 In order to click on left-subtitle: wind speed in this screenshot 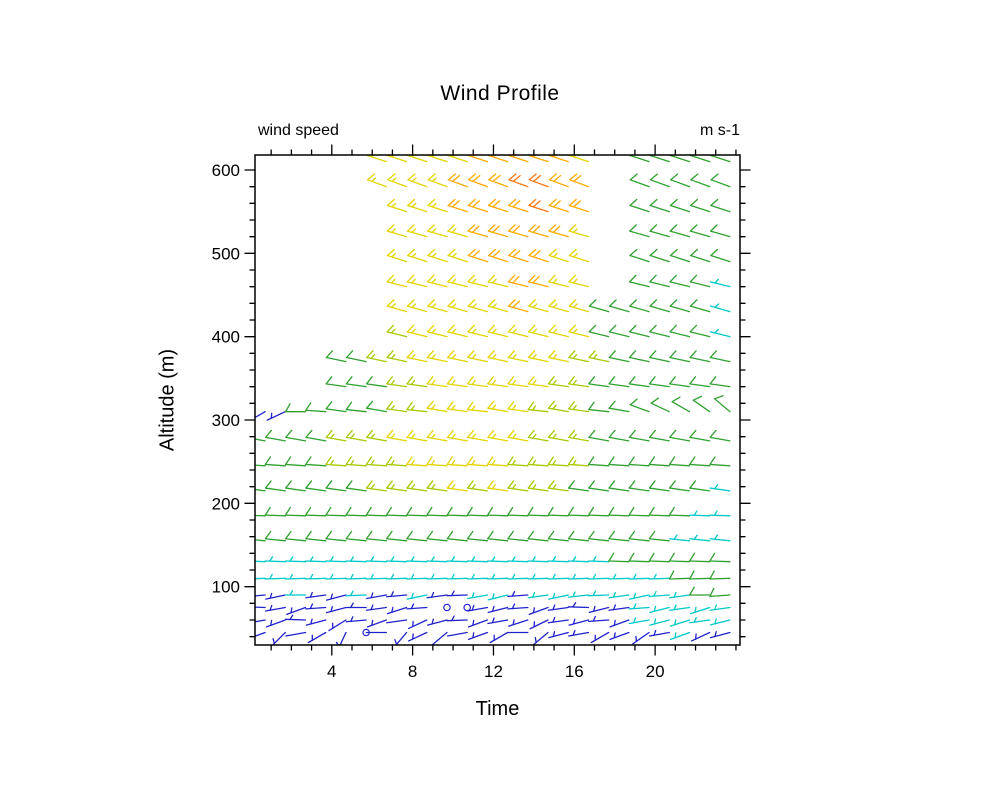, I will do `click(298, 130)`.